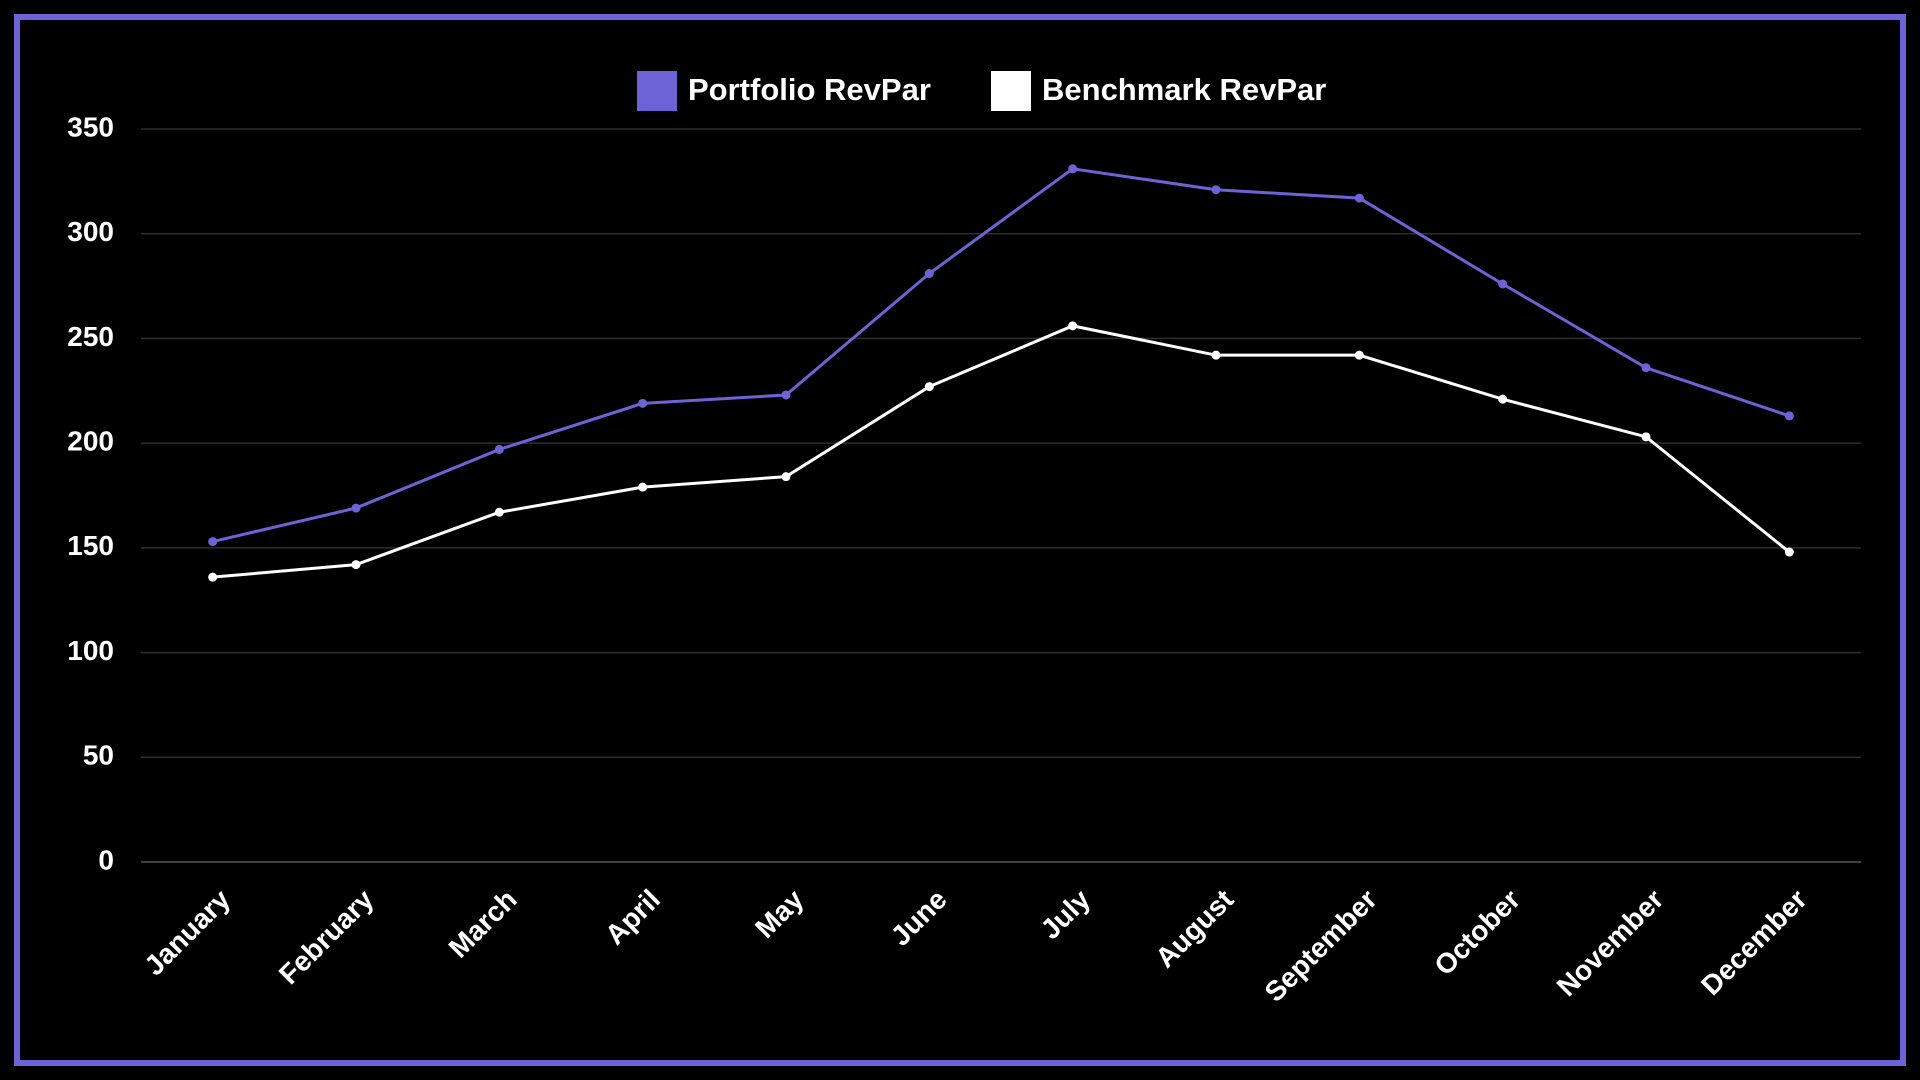 This screenshot has width=1920, height=1080. I want to click on y-tick-label: 200, so click(90, 441).